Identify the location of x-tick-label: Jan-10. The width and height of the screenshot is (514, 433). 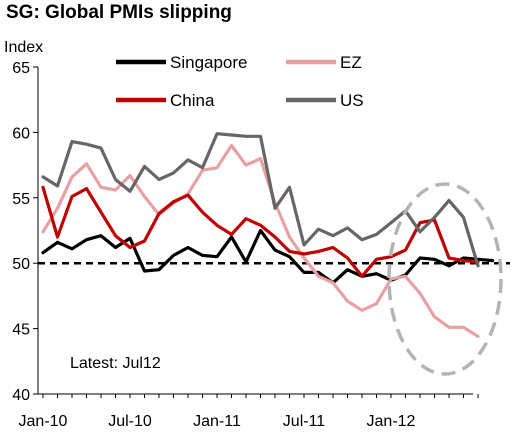
(43, 421).